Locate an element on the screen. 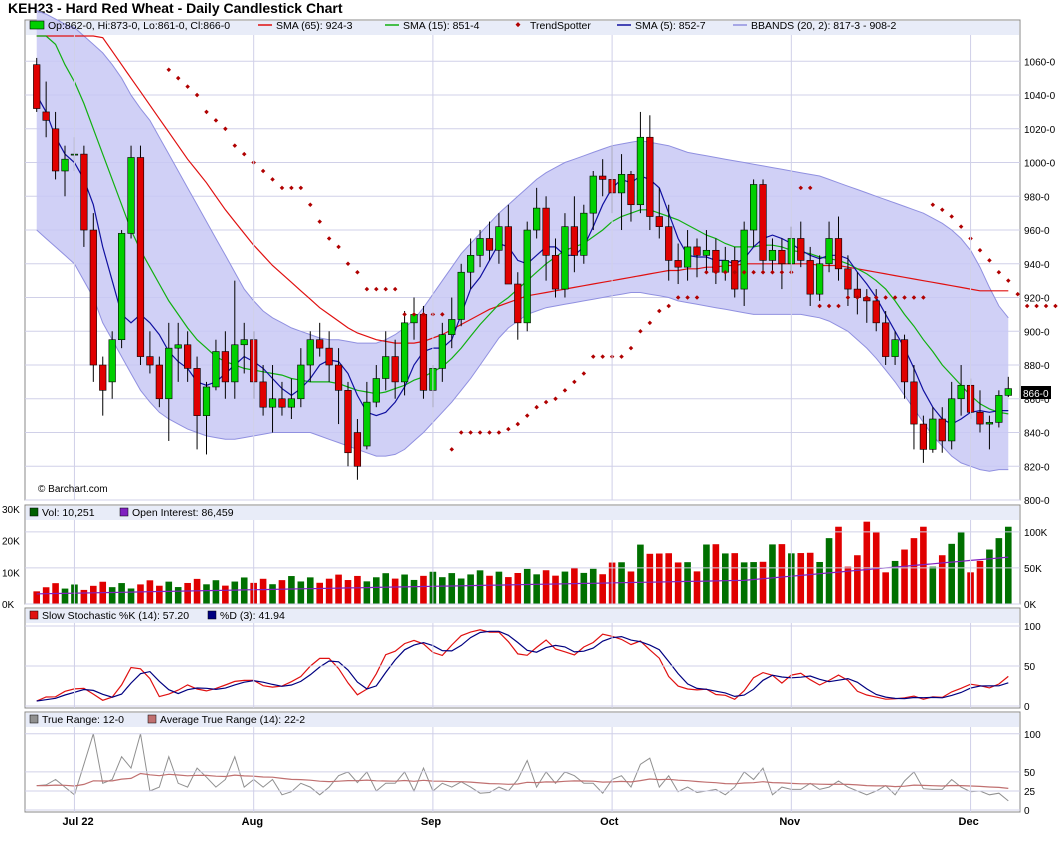 This screenshot has width=1060, height=851. legend-label: Op:862-0, Hi:873-0, Lo:861-0, Cl:866-0 is located at coordinates (139, 26).